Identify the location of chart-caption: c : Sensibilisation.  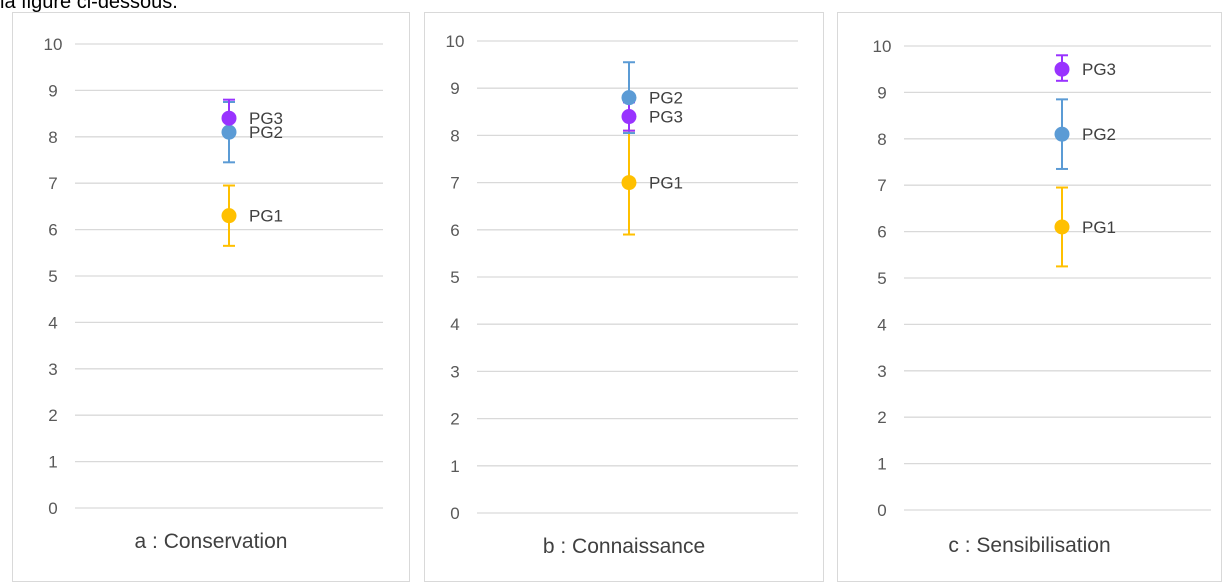
(1029, 545).